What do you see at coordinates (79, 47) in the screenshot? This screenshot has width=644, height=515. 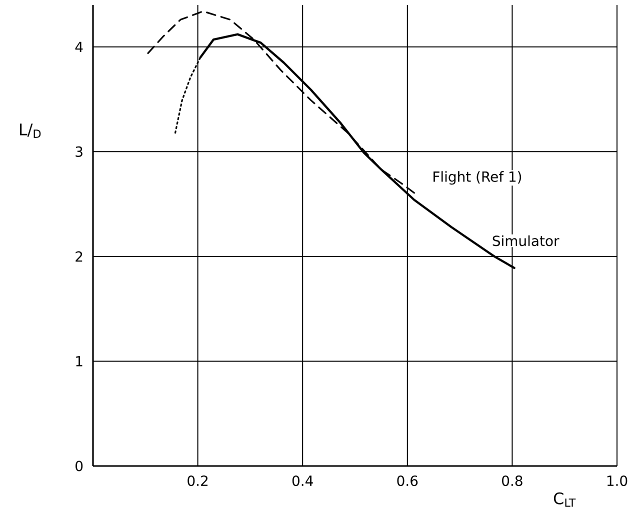 I see `y-tick-label: 4` at bounding box center [79, 47].